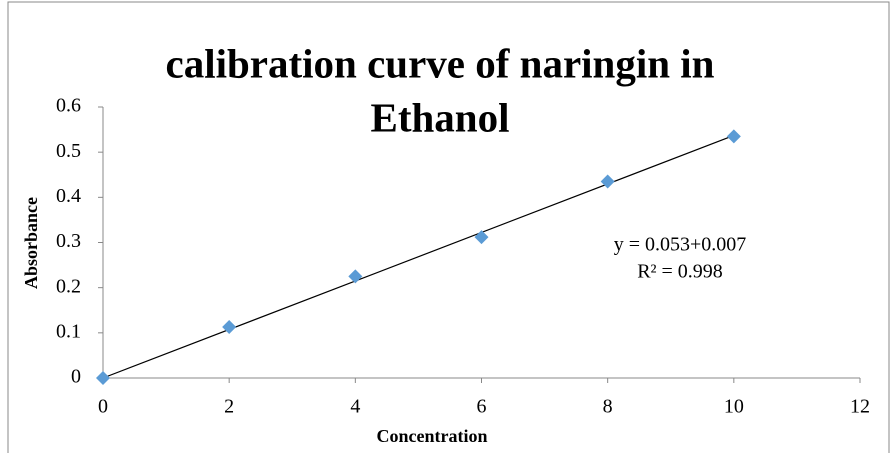 This screenshot has width=892, height=453. Describe the element at coordinates (734, 407) in the screenshot. I see `x-tick-label: 10` at that location.